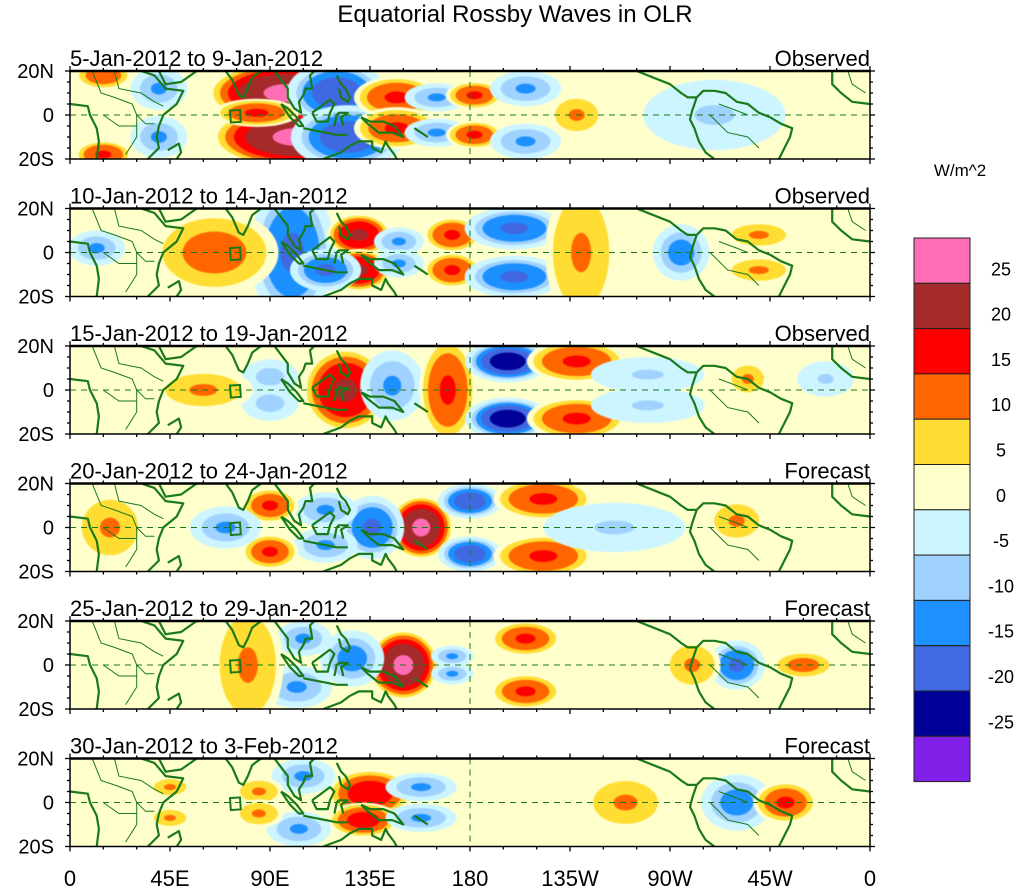  What do you see at coordinates (1001, 451) in the screenshot?
I see `colorbar-label: 5` at bounding box center [1001, 451].